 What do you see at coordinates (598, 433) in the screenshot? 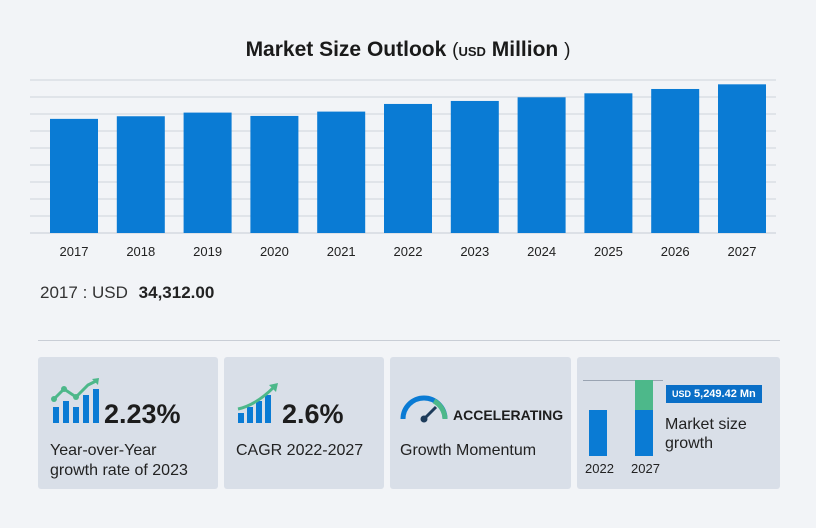
I see `mini-bar-2022` at bounding box center [598, 433].